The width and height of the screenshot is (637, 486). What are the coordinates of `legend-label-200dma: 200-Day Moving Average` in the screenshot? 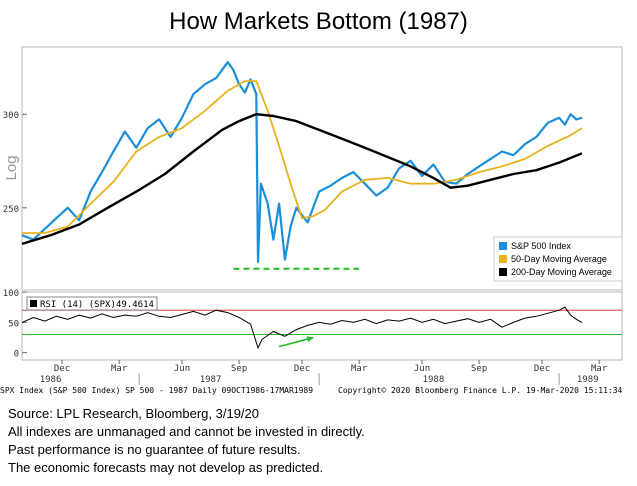 It's located at (561, 272).